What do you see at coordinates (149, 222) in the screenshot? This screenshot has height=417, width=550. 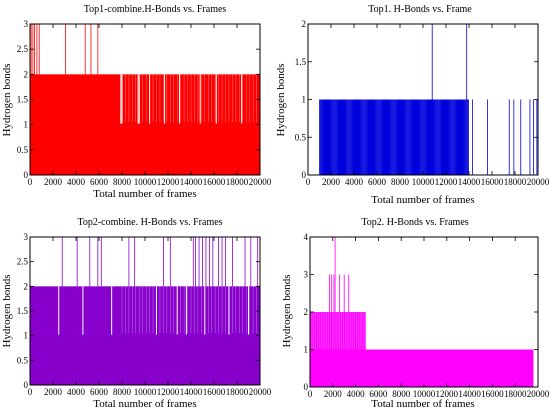 I see `chart-title: Top2-combine. H-Bonds vs. Frames` at bounding box center [149, 222].